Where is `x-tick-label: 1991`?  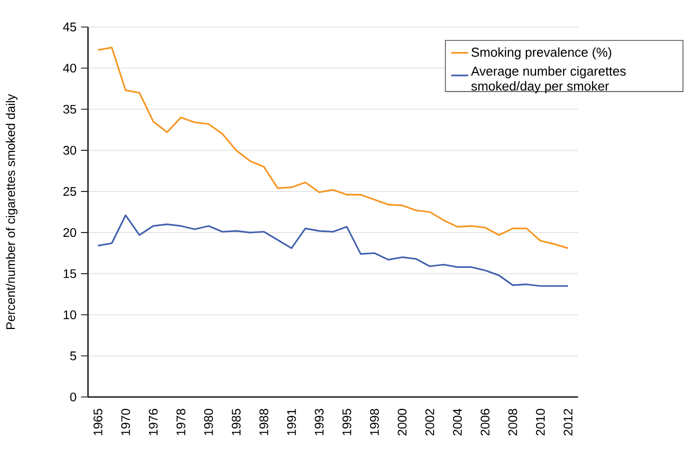 x-tick-label: 1991 is located at coordinates (291, 422).